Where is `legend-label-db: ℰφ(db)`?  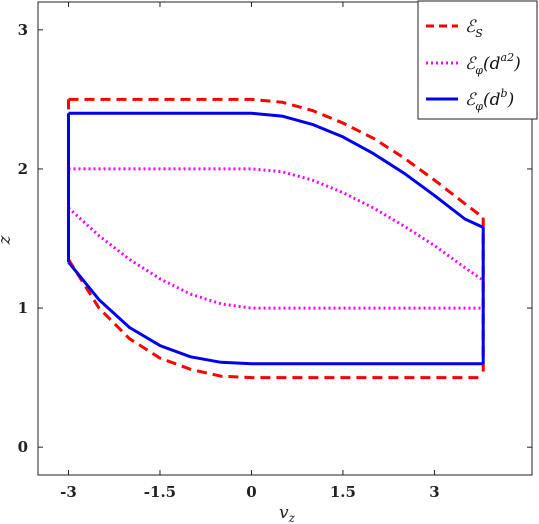
legend-label-db: ℰφ(db) is located at coordinates (489, 100).